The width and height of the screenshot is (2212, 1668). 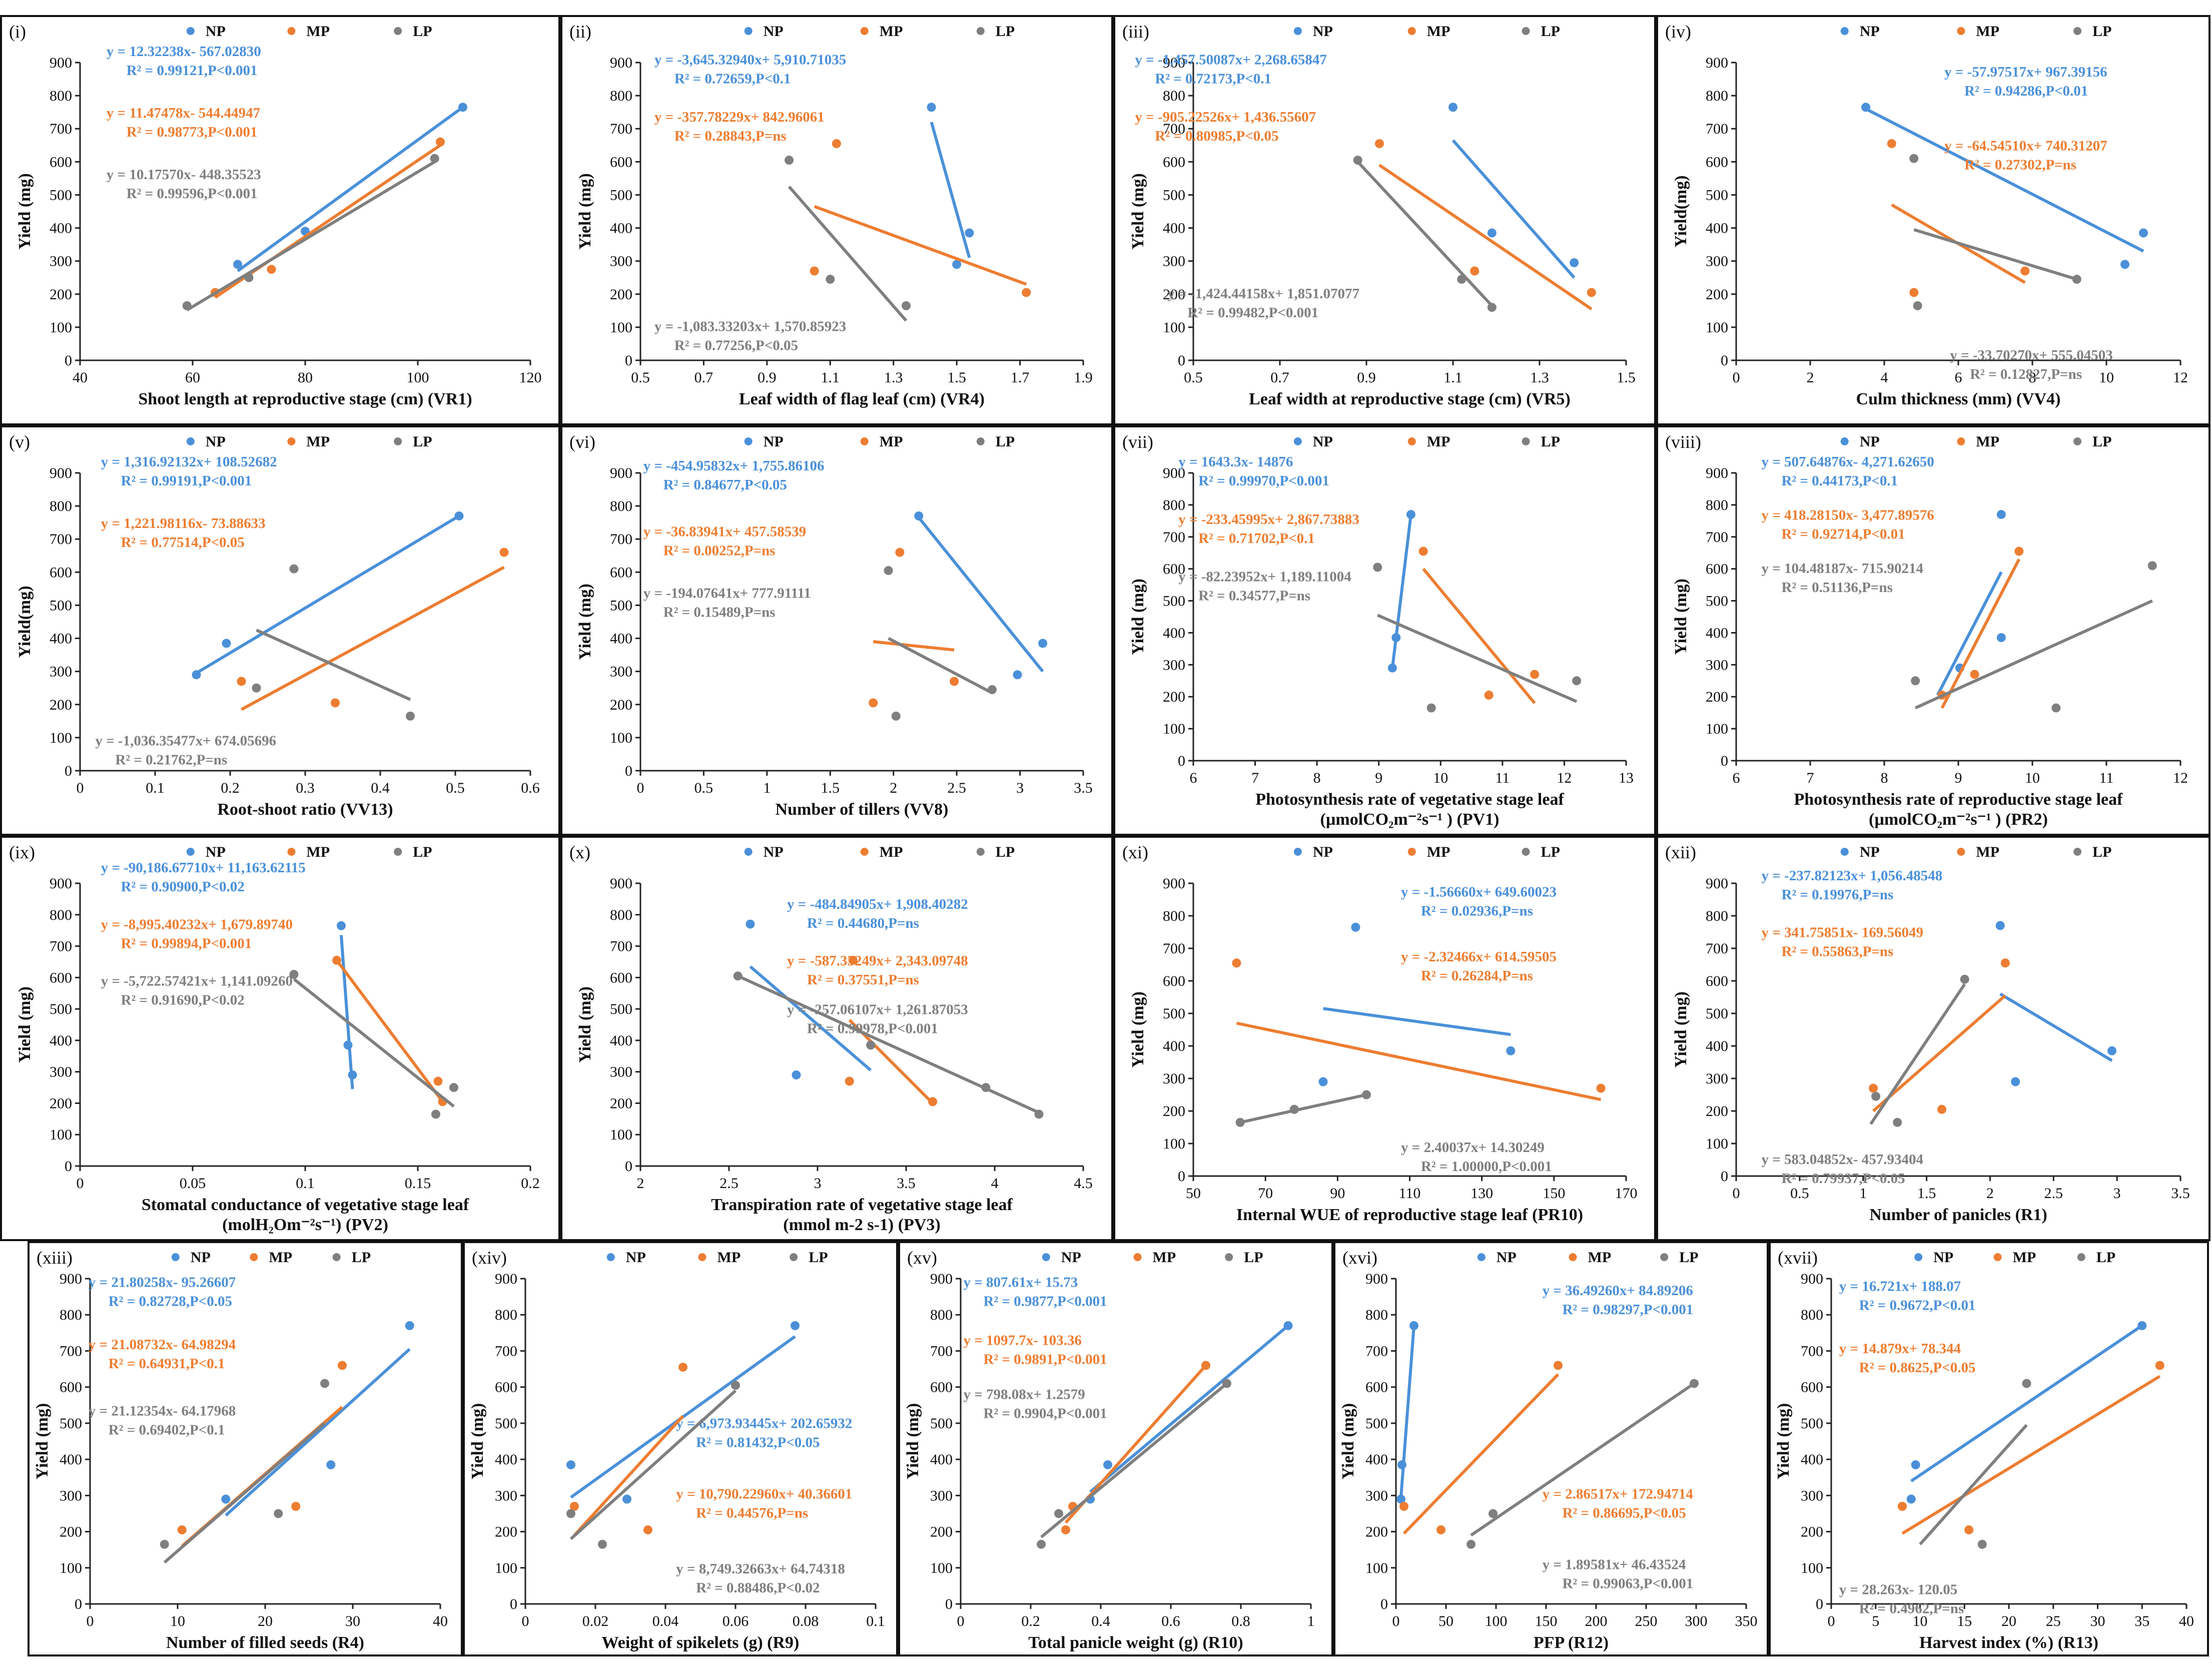 I want to click on equation-np: y = 12.32238x- 567.02830, so click(x=184, y=52).